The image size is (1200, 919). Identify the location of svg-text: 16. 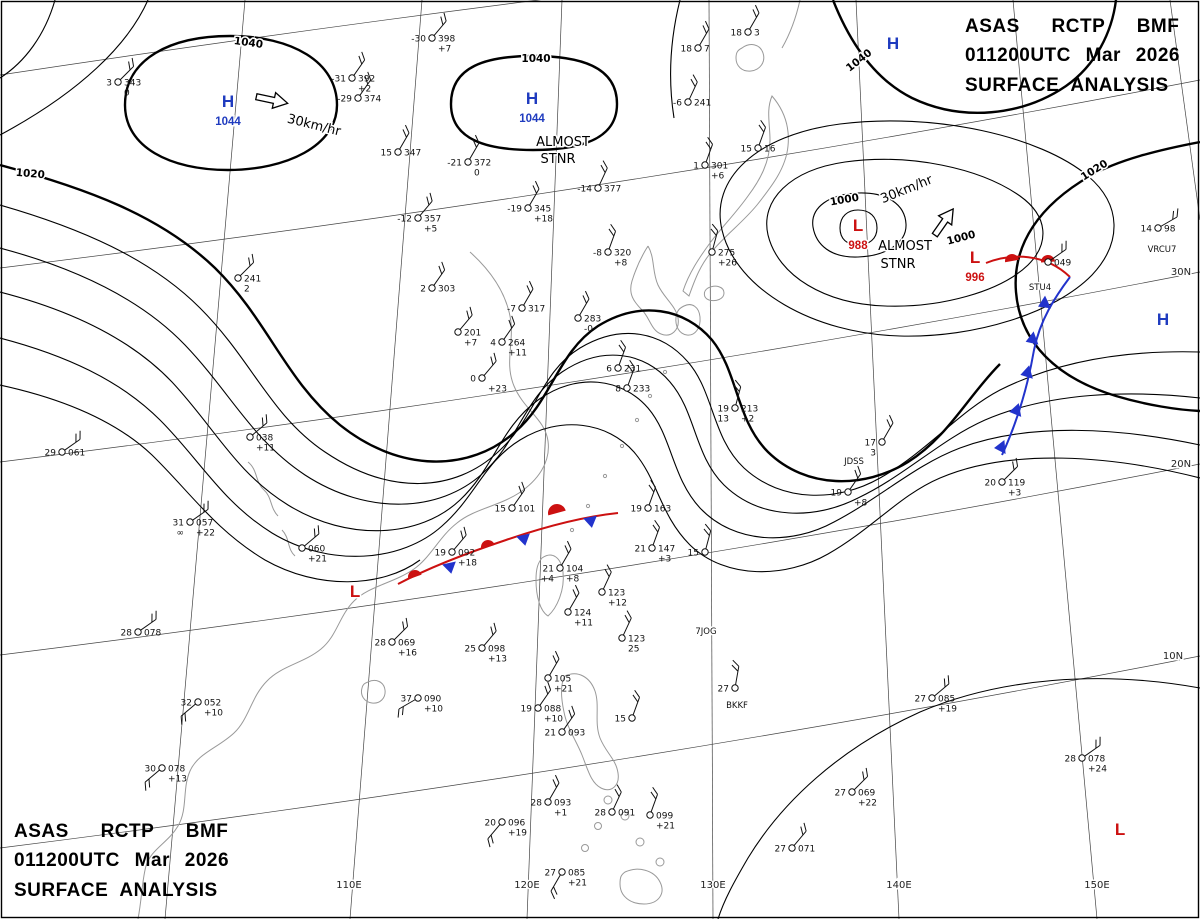
(770, 150).